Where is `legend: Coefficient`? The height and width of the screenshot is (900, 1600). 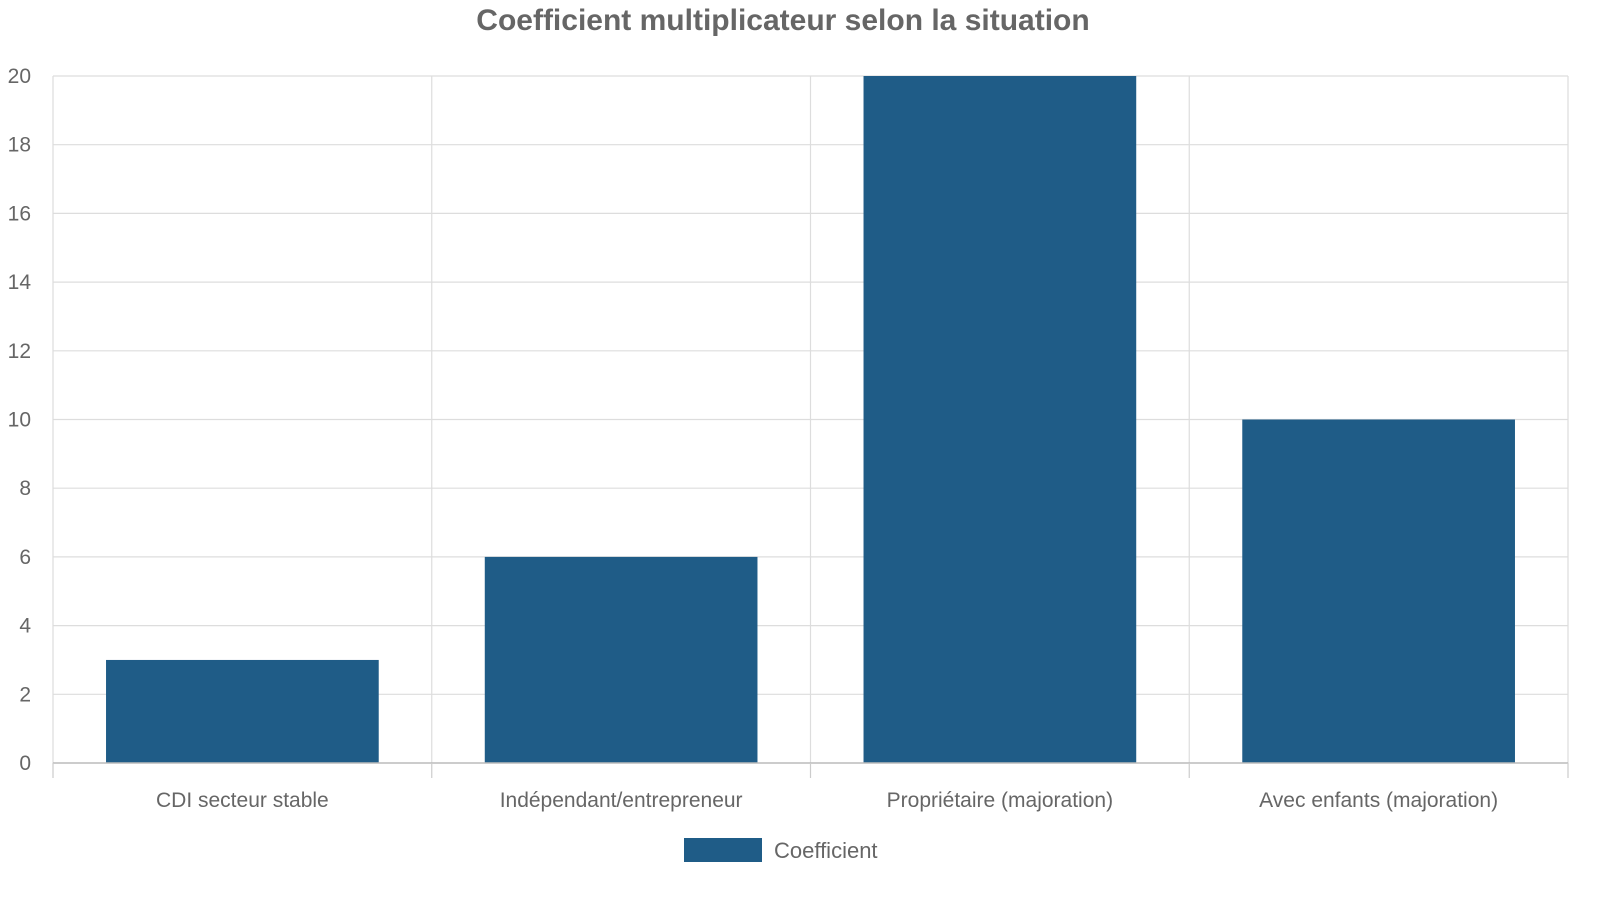 legend: Coefficient is located at coordinates (781, 850).